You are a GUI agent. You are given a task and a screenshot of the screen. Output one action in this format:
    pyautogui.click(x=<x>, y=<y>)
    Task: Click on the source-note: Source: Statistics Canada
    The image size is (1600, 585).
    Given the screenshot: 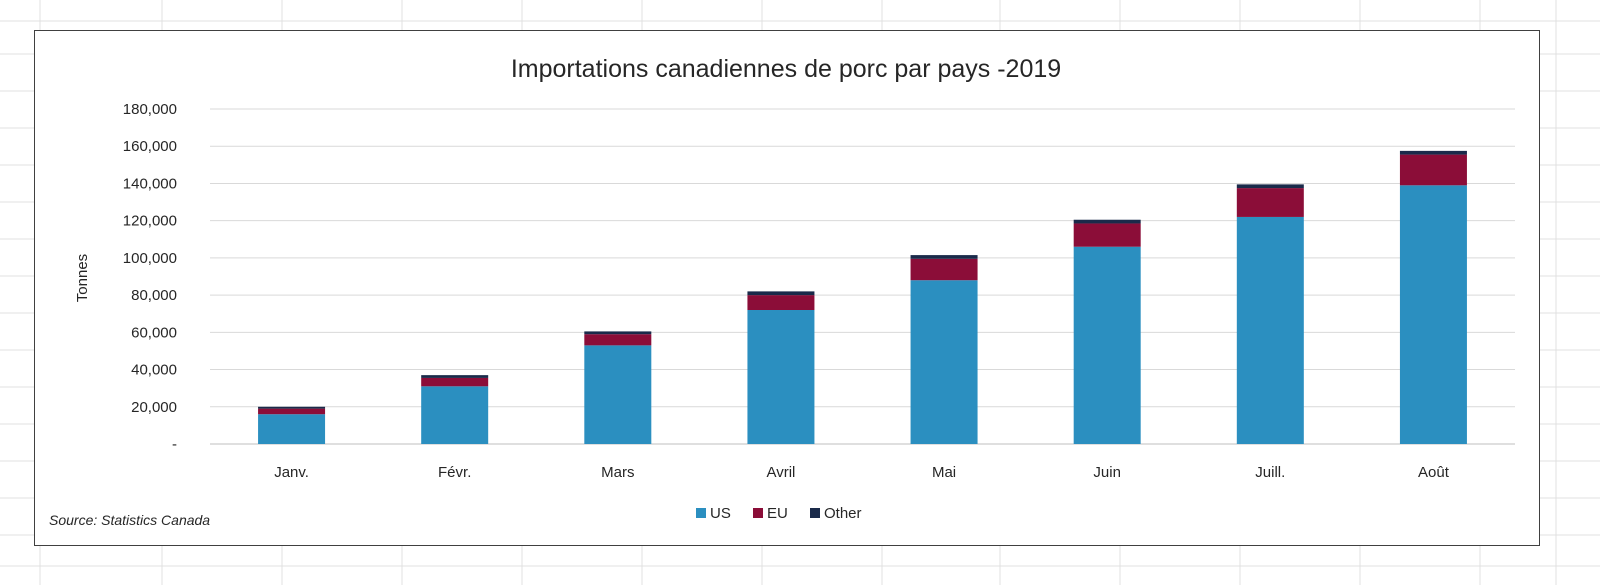 What is the action you would take?
    pyautogui.click(x=129, y=520)
    